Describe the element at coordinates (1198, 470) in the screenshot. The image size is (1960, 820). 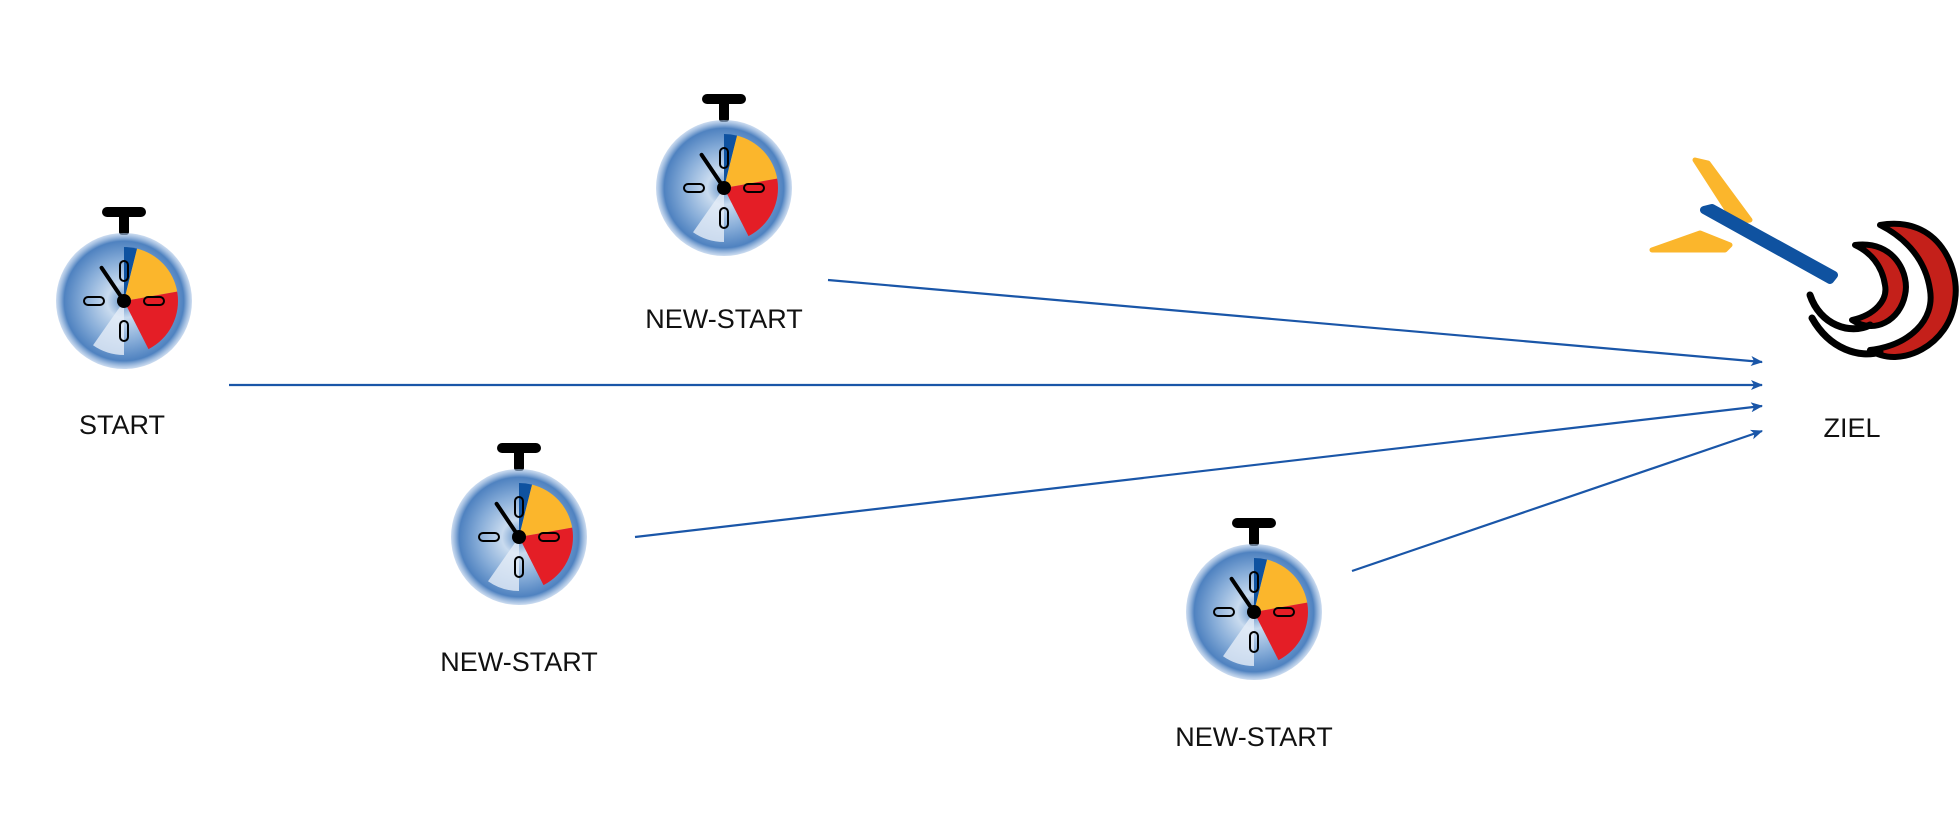
I see `arrow-new-start-2-to-ziel` at that location.